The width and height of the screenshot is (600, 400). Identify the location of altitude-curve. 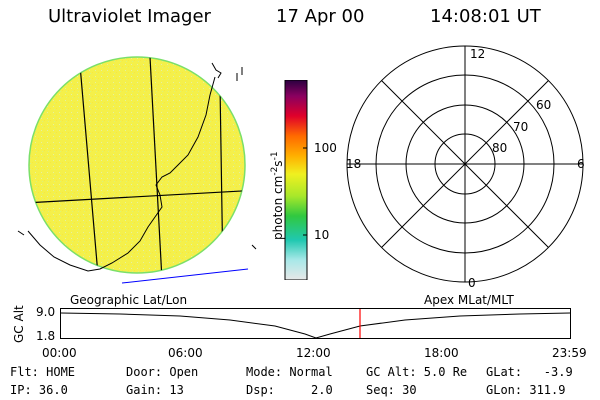
(315, 325).